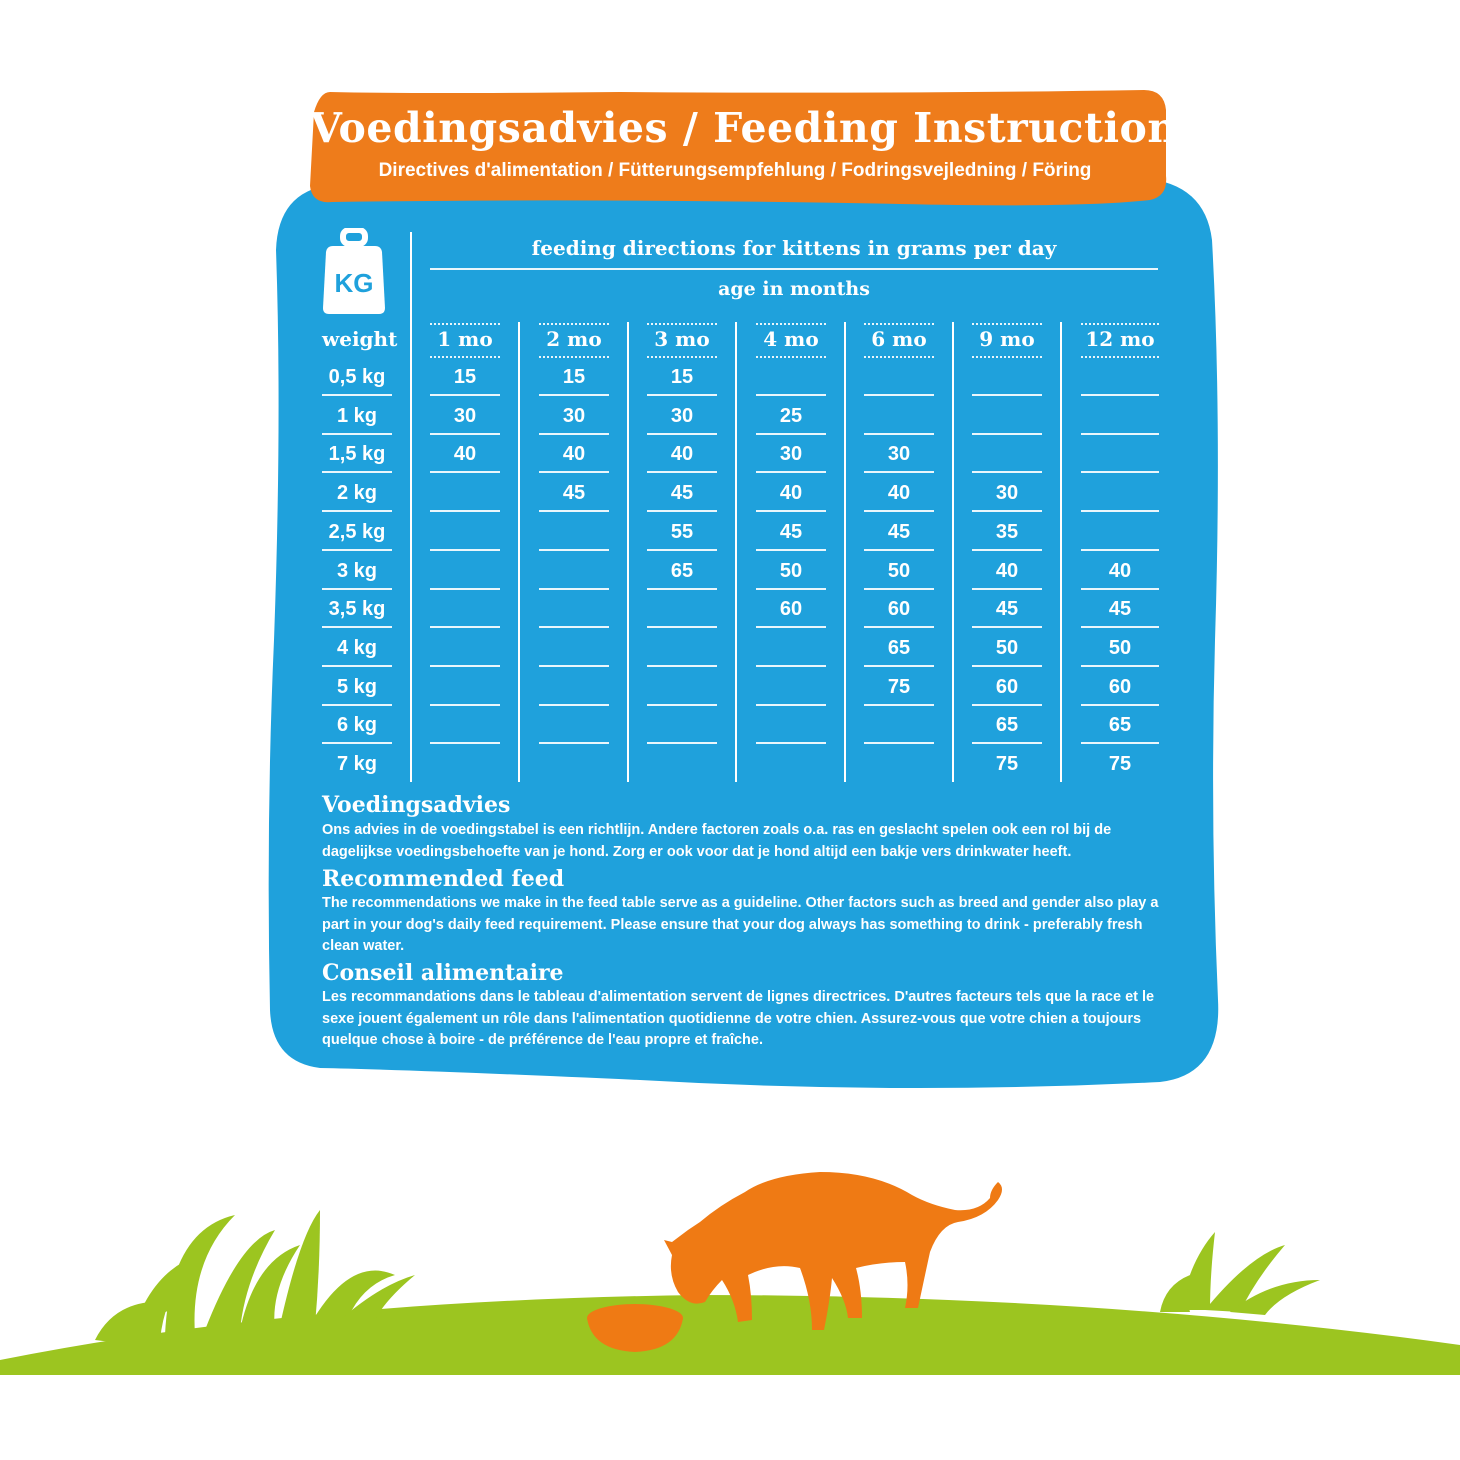  Describe the element at coordinates (899, 339) in the screenshot. I see `column-header: 6 mo` at that location.